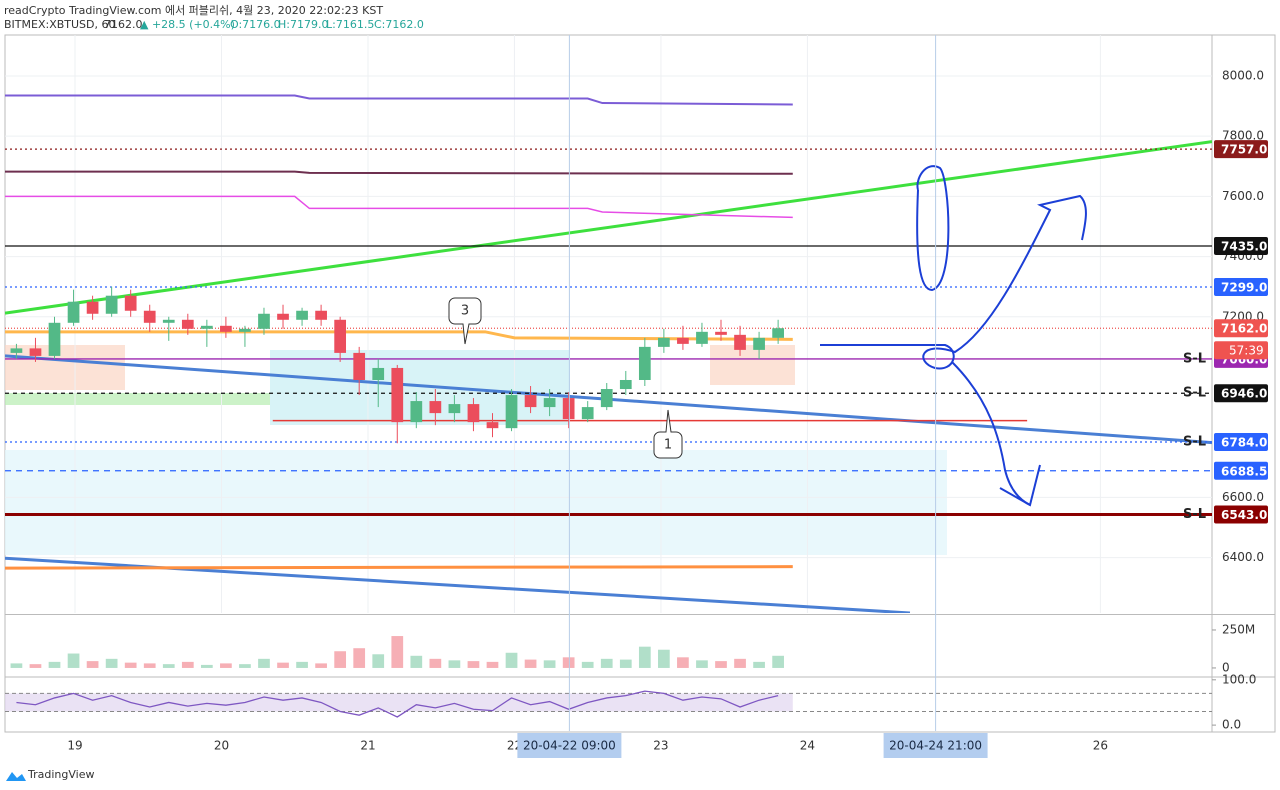 The image size is (1280, 790). Describe the element at coordinates (350, 24) in the screenshot. I see `low: L:7161.5` at that location.